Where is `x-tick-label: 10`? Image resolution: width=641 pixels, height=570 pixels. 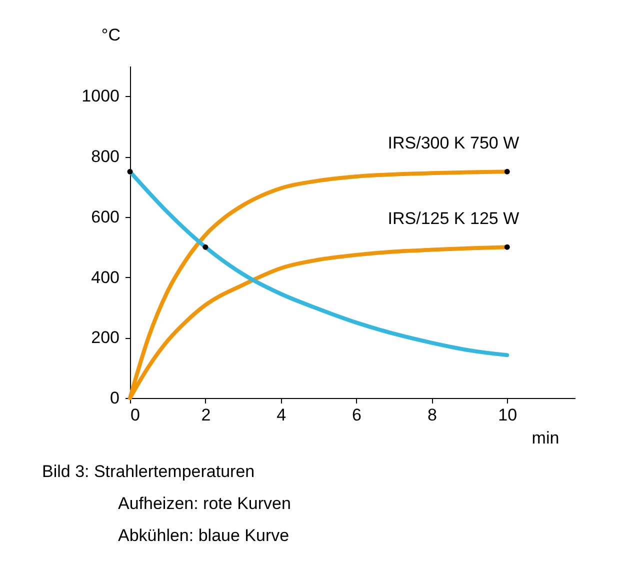 x-tick-label: 10 is located at coordinates (508, 415).